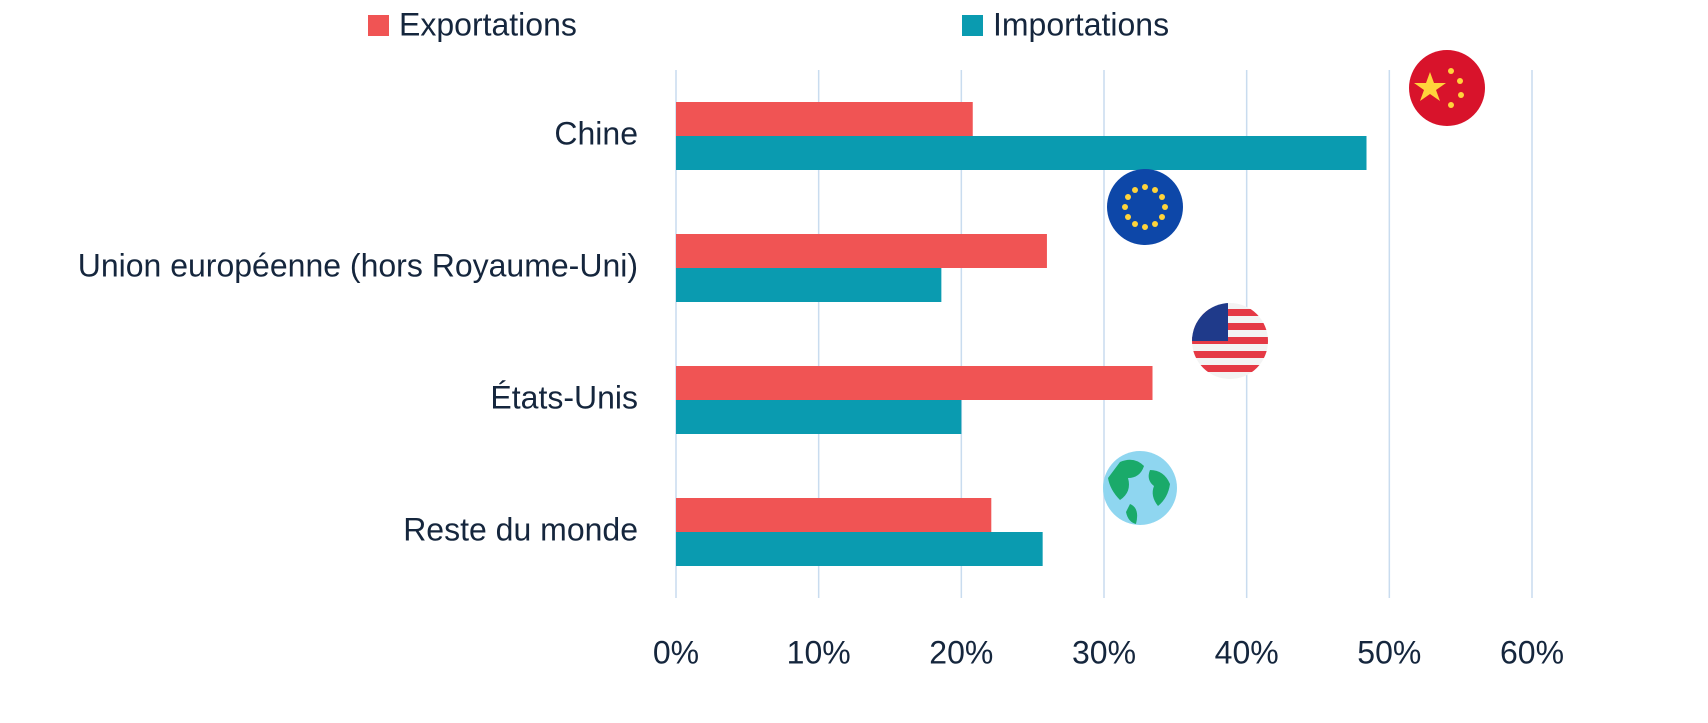 Image resolution: width=1708 pixels, height=723 pixels. What do you see at coordinates (819, 652) in the screenshot?
I see `x-tick-label: 10%` at bounding box center [819, 652].